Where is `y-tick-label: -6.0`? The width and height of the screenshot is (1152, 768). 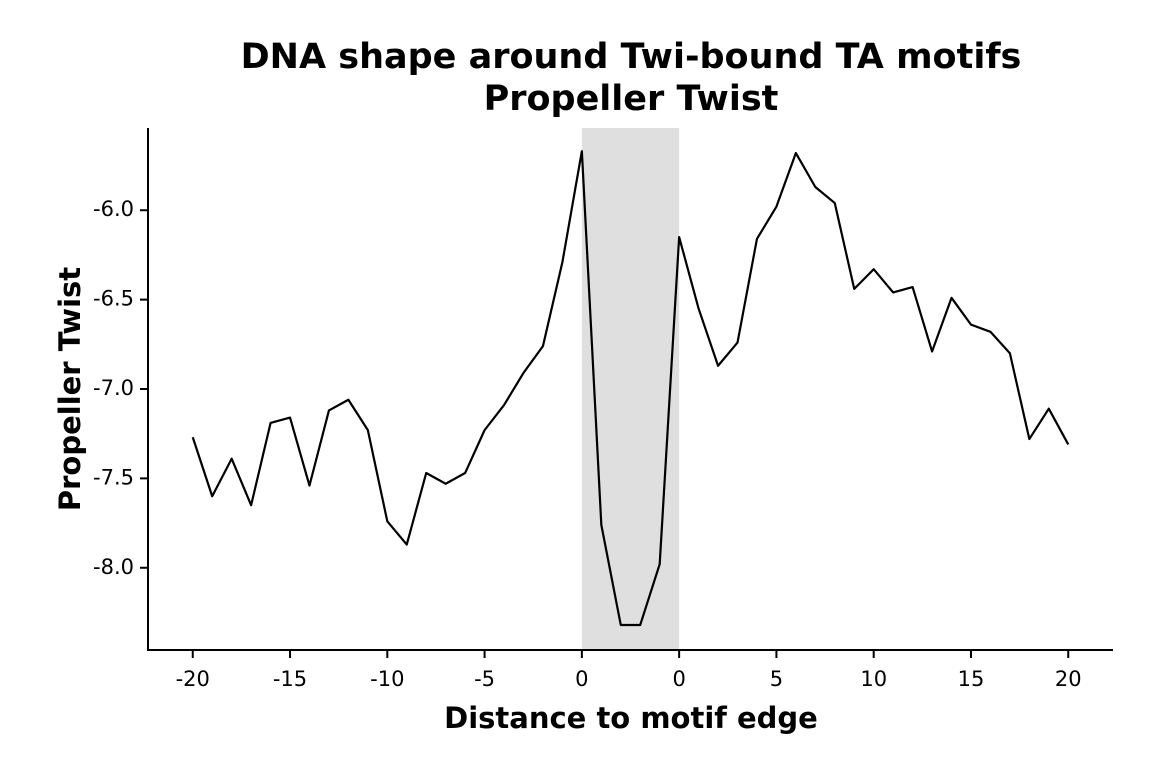
y-tick-label: -6.0 is located at coordinates (113, 209).